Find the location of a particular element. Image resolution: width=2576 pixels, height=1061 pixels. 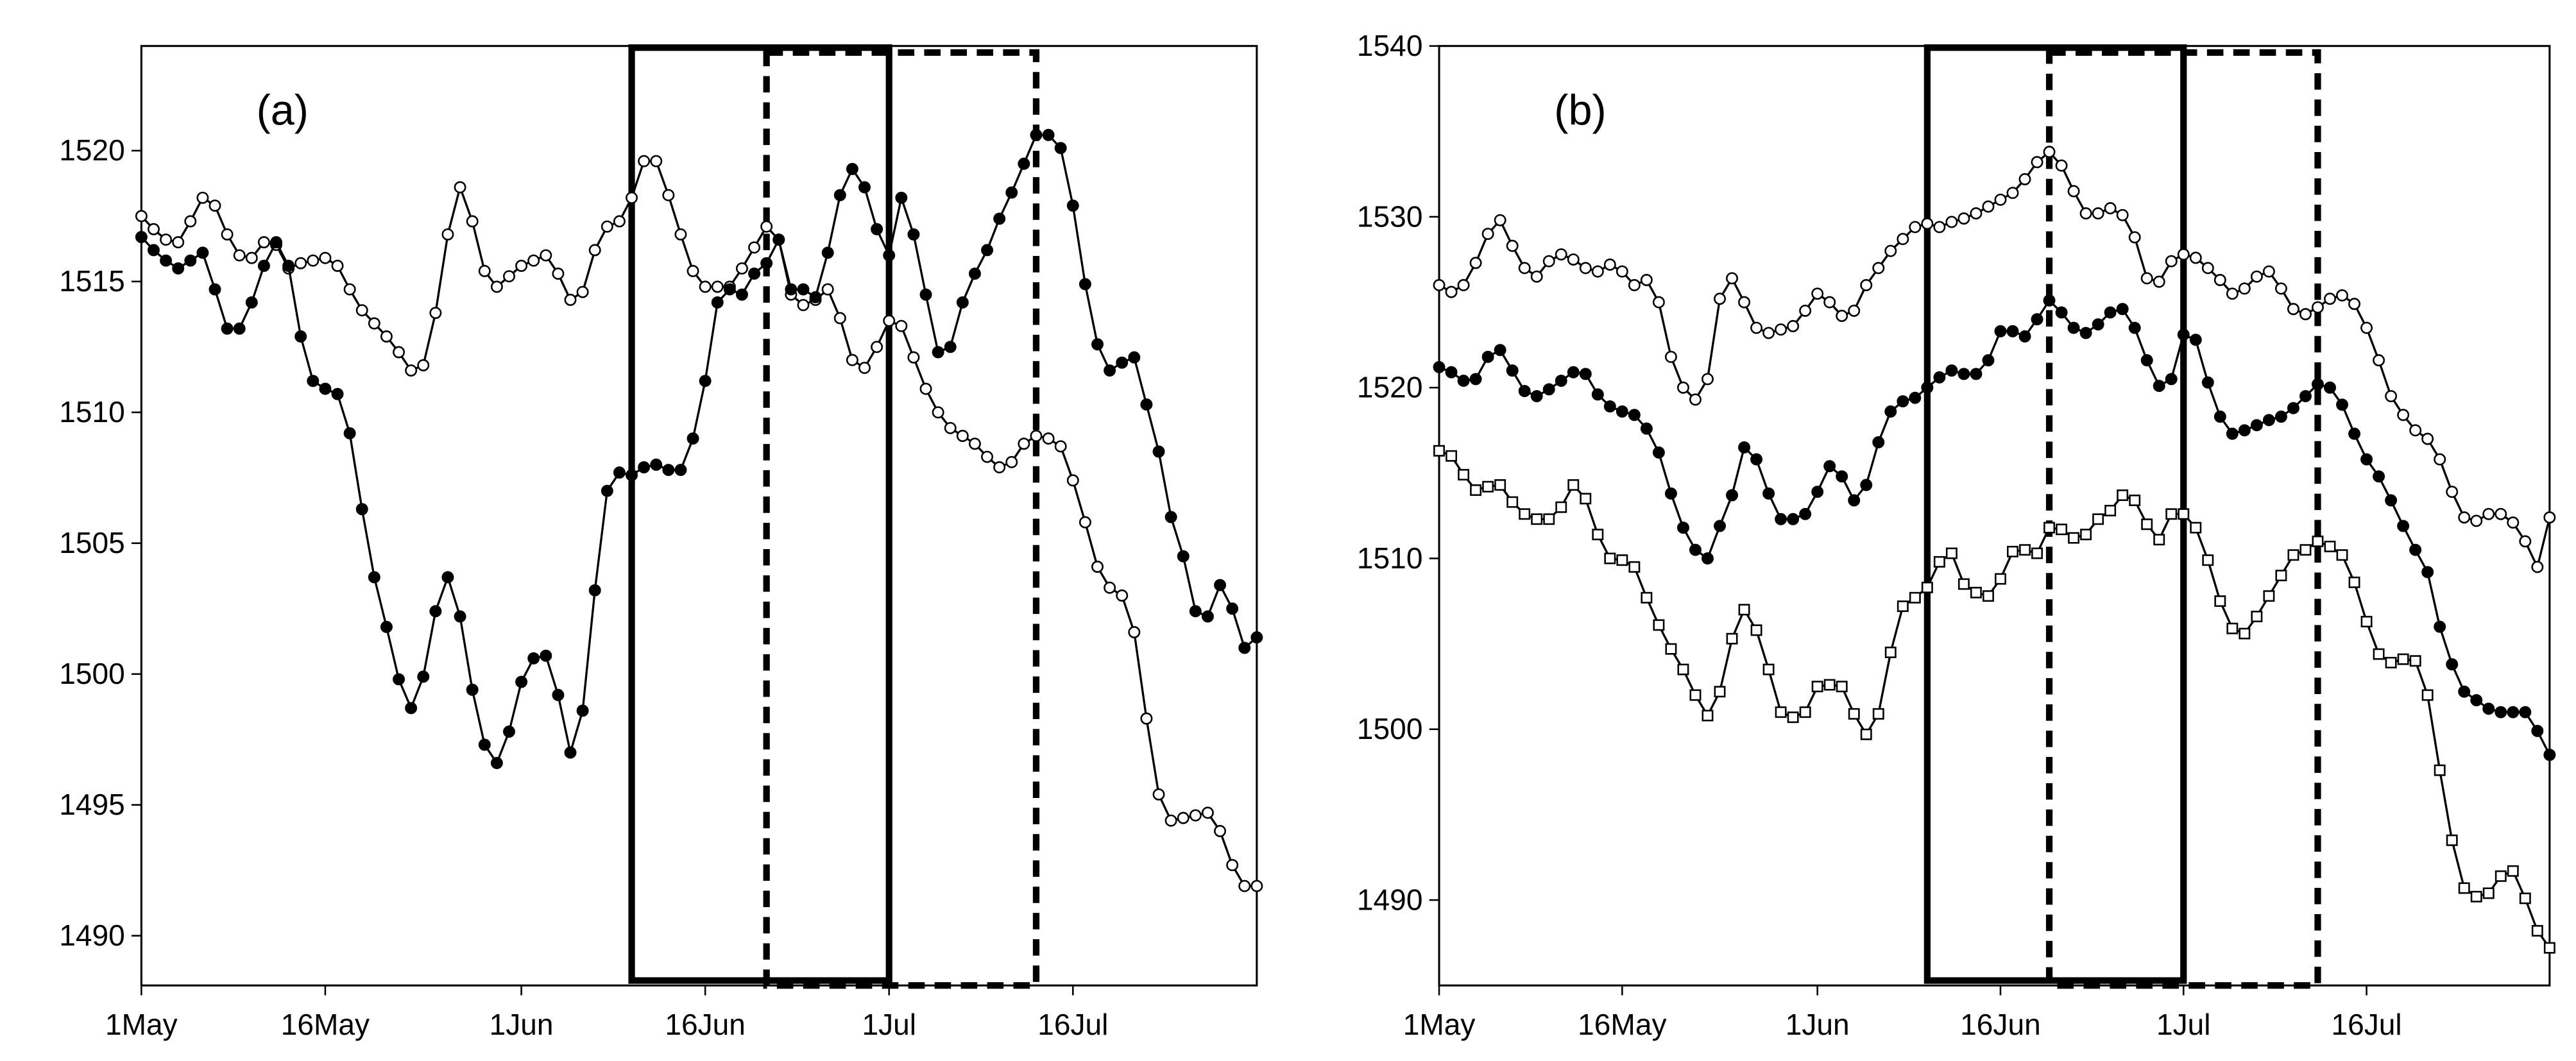

x-tick-label: 1Jun is located at coordinates (1818, 1024).